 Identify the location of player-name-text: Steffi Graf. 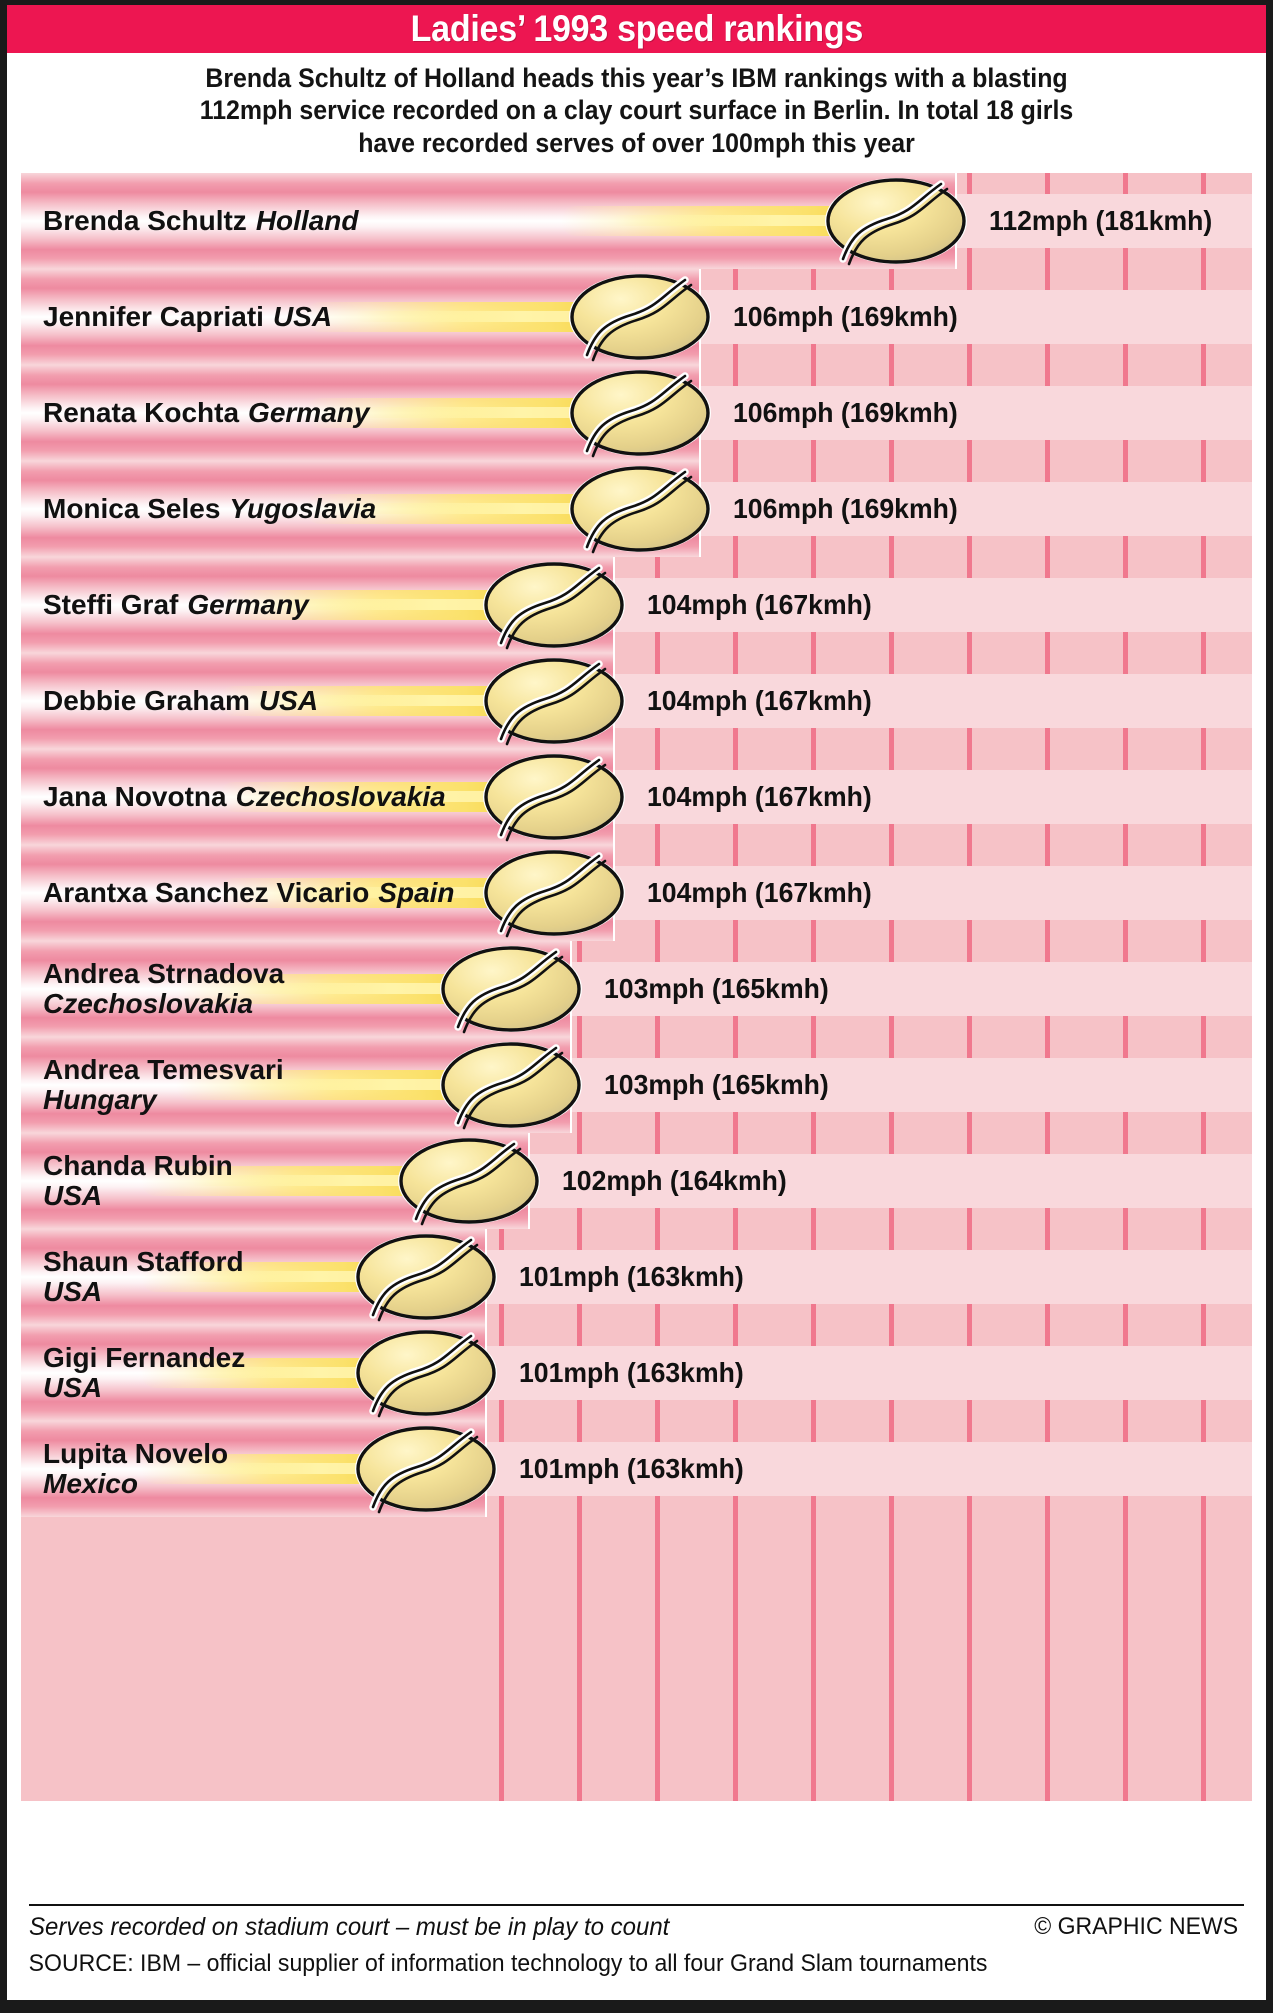
(111, 605).